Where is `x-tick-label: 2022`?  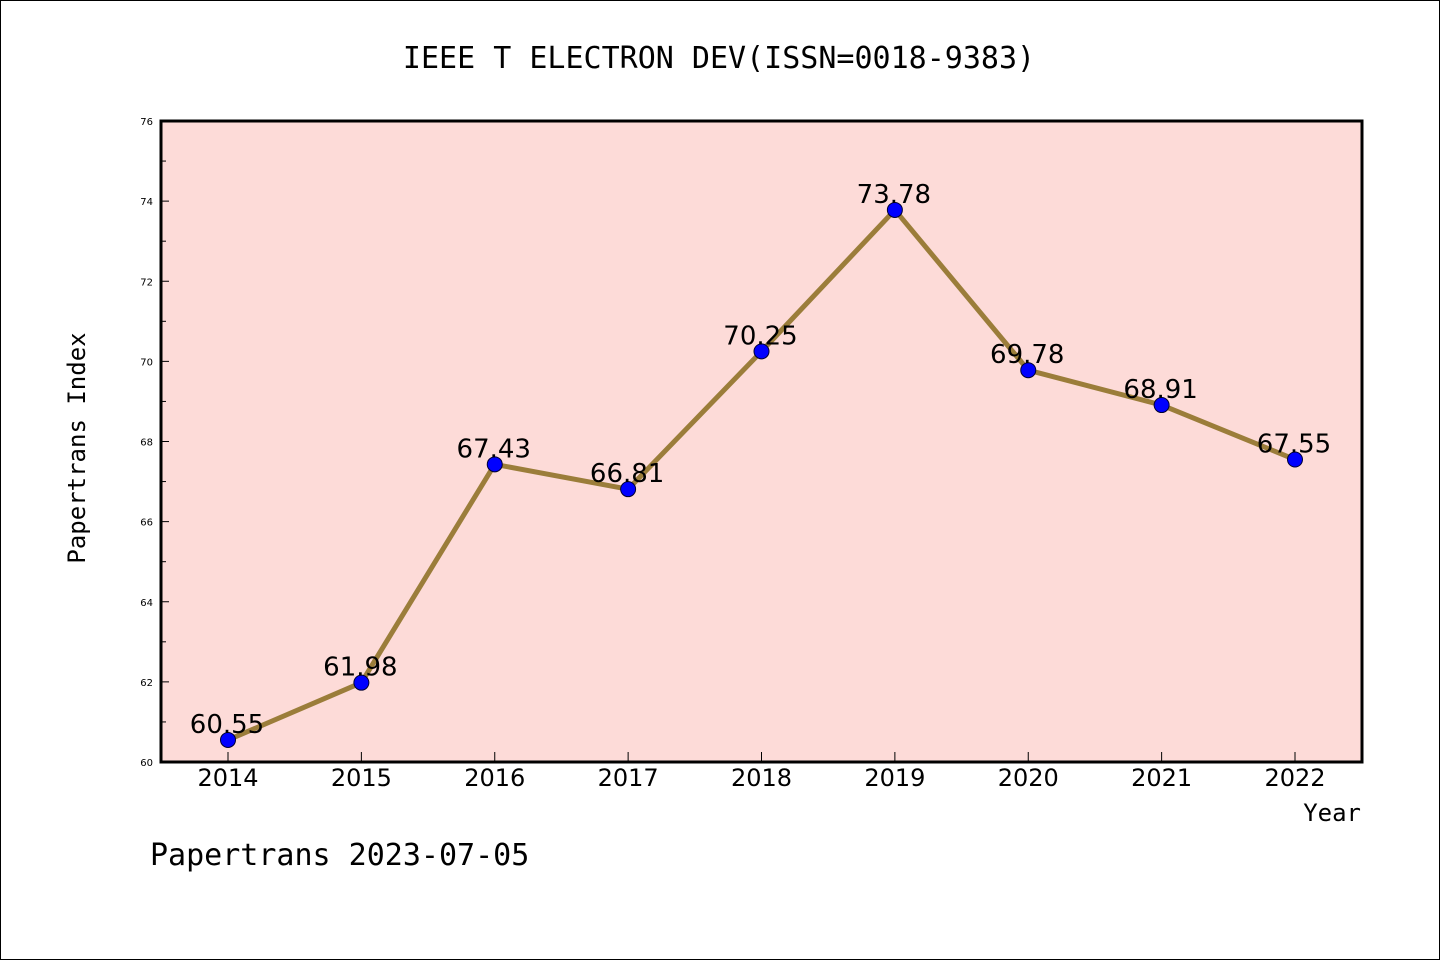
x-tick-label: 2022 is located at coordinates (1294, 778).